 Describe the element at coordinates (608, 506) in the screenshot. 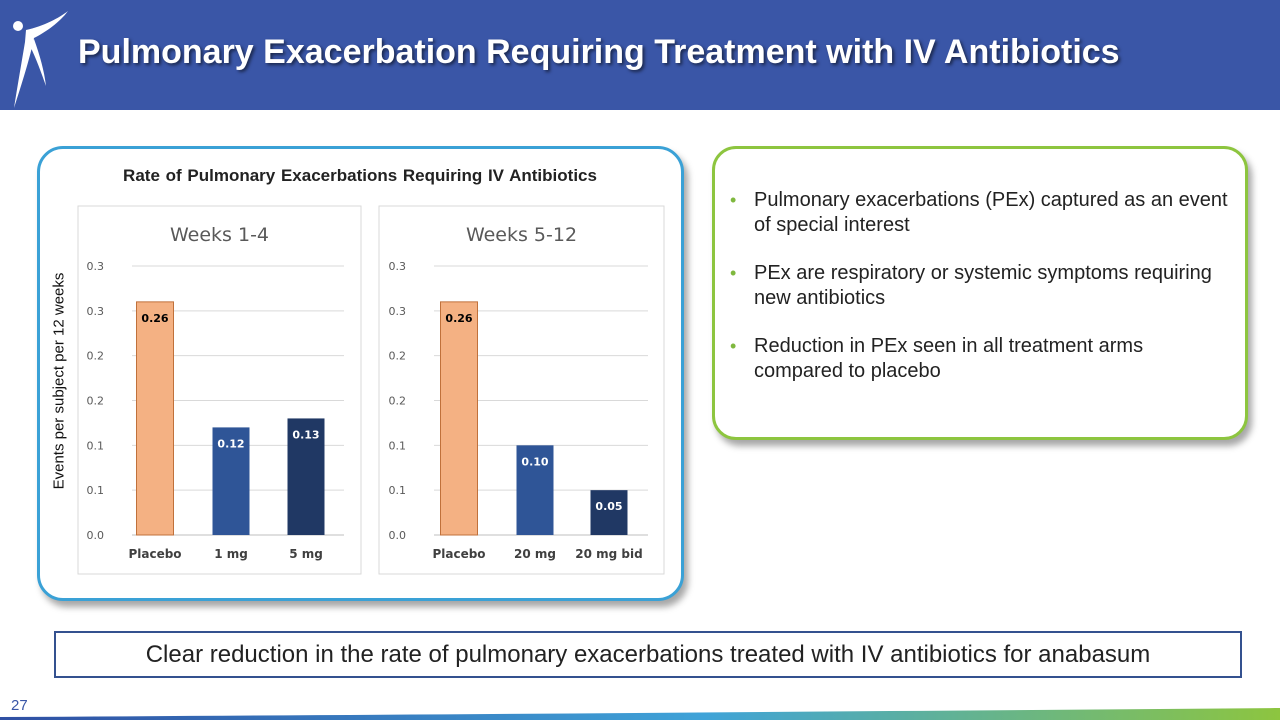

I see `bar-value-label: 0.05` at that location.